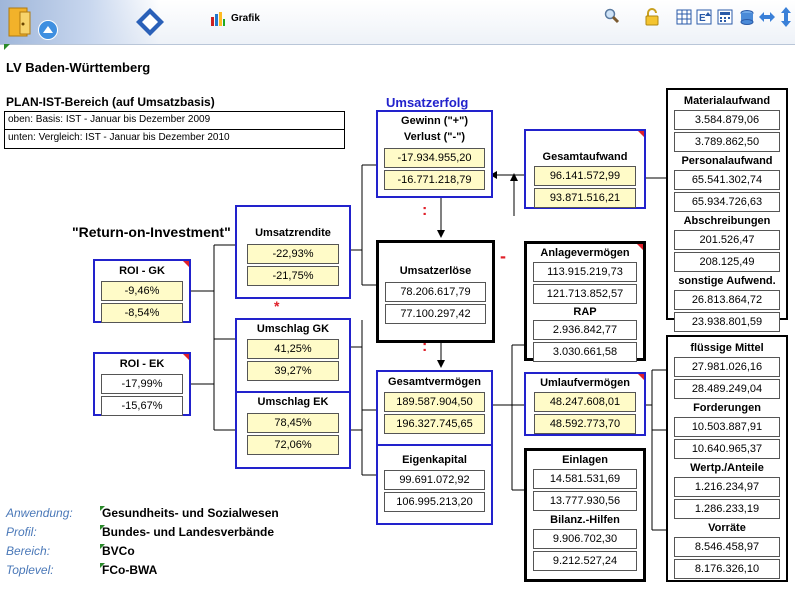  Describe the element at coordinates (293, 276) in the screenshot. I see `umsatzrendite-value-2: -21,75%` at that location.